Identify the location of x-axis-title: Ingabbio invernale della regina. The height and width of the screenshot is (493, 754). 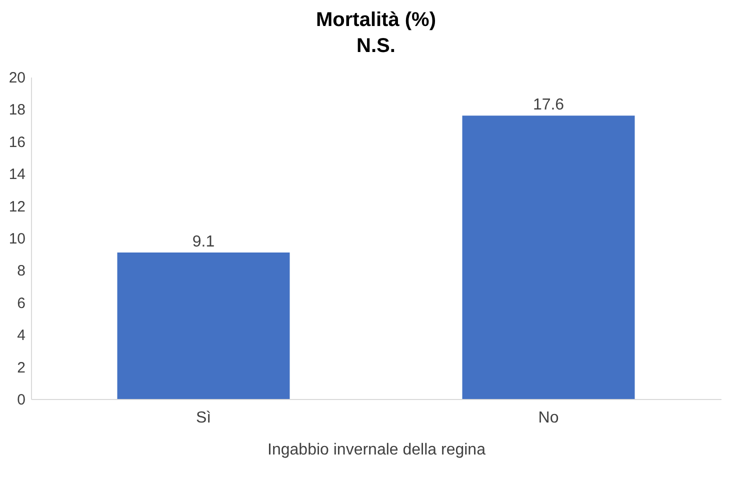
(377, 450).